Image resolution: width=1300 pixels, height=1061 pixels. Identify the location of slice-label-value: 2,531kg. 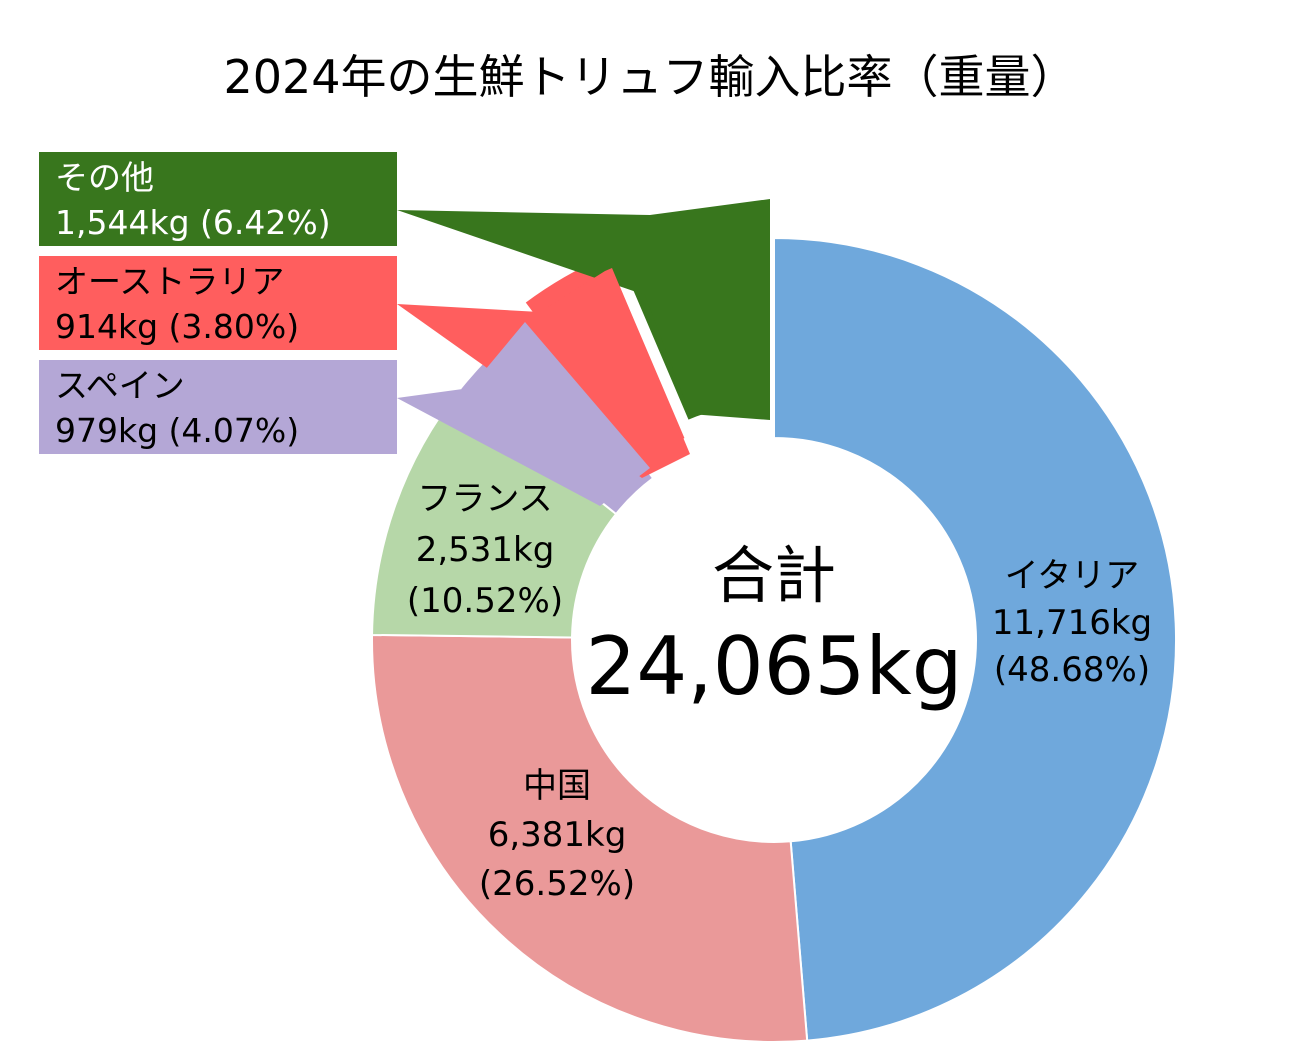
(485, 550).